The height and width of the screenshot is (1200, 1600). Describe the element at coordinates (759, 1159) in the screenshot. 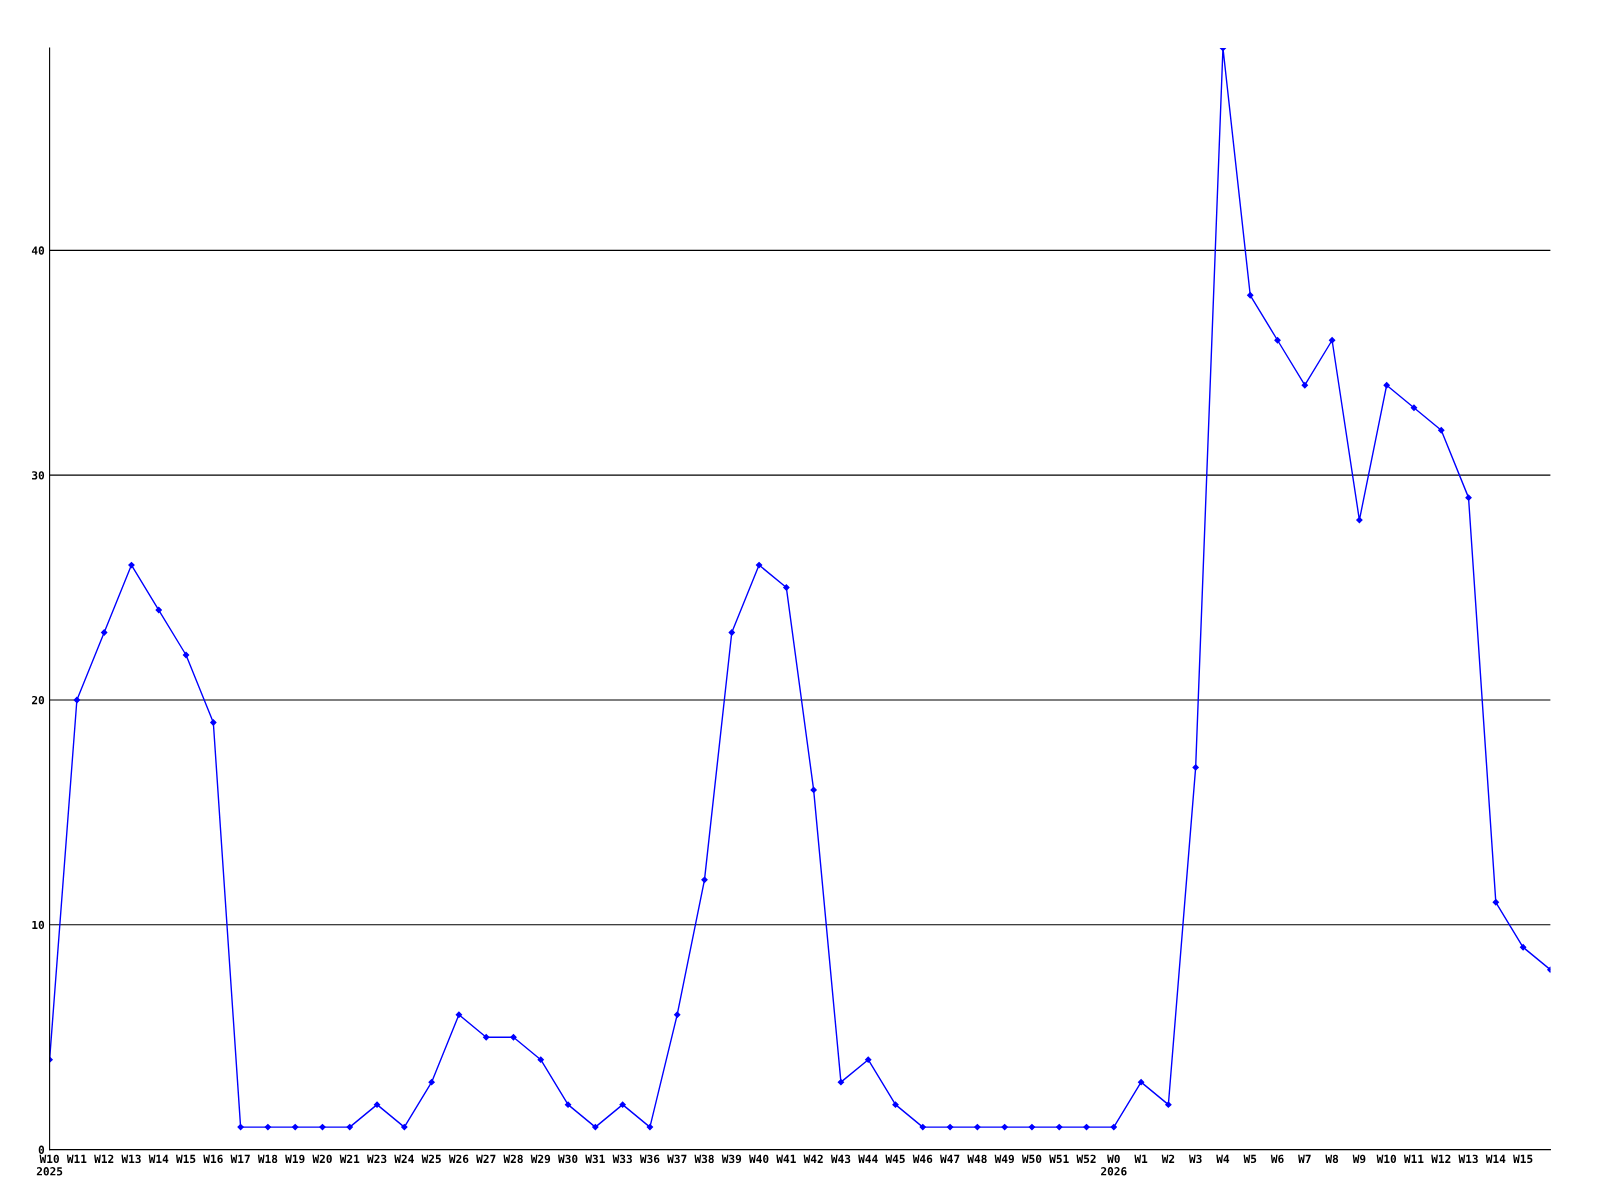

I see `x-tick-label: W40` at that location.